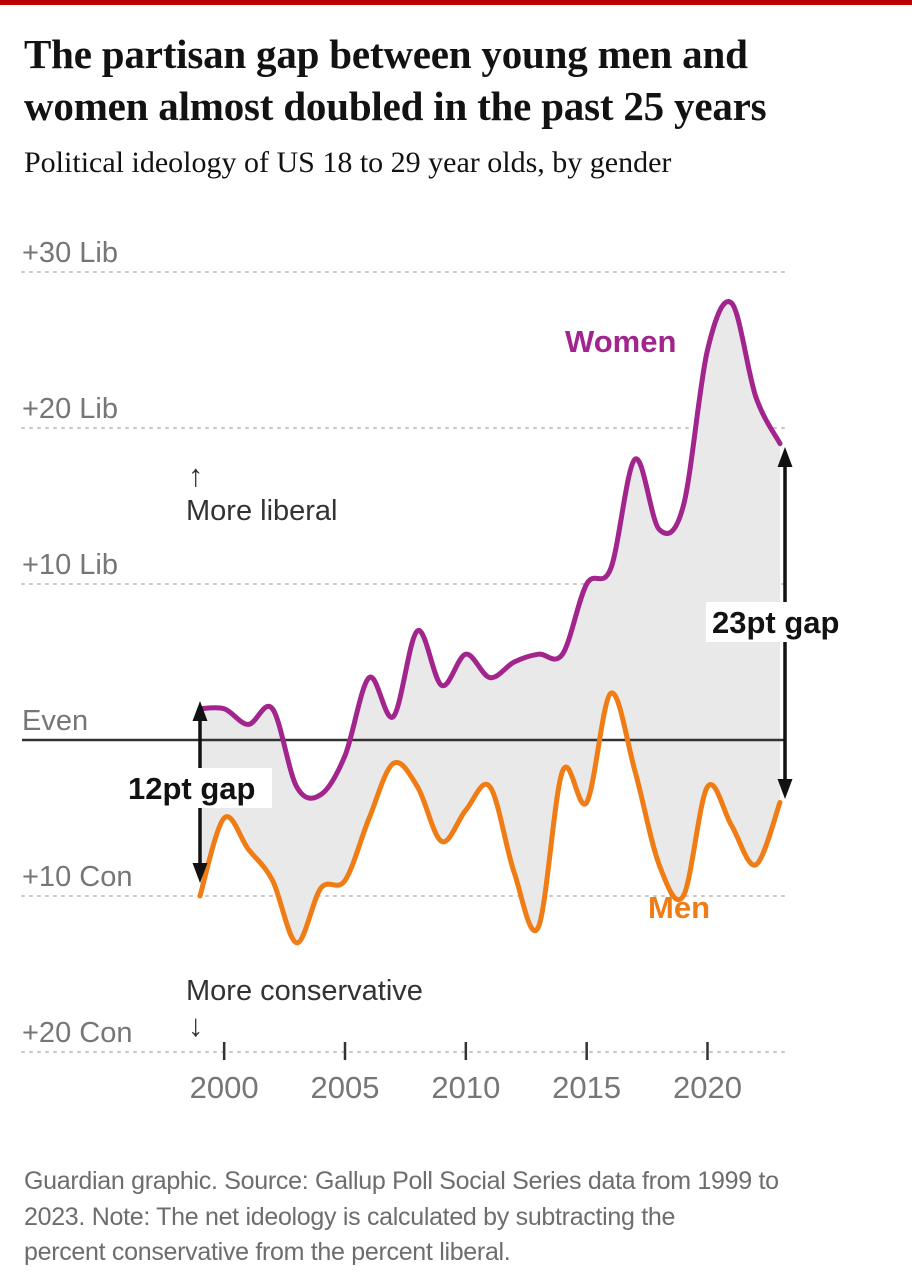 The image size is (912, 1280). I want to click on gap-label-2023-background, so click(784, 622).